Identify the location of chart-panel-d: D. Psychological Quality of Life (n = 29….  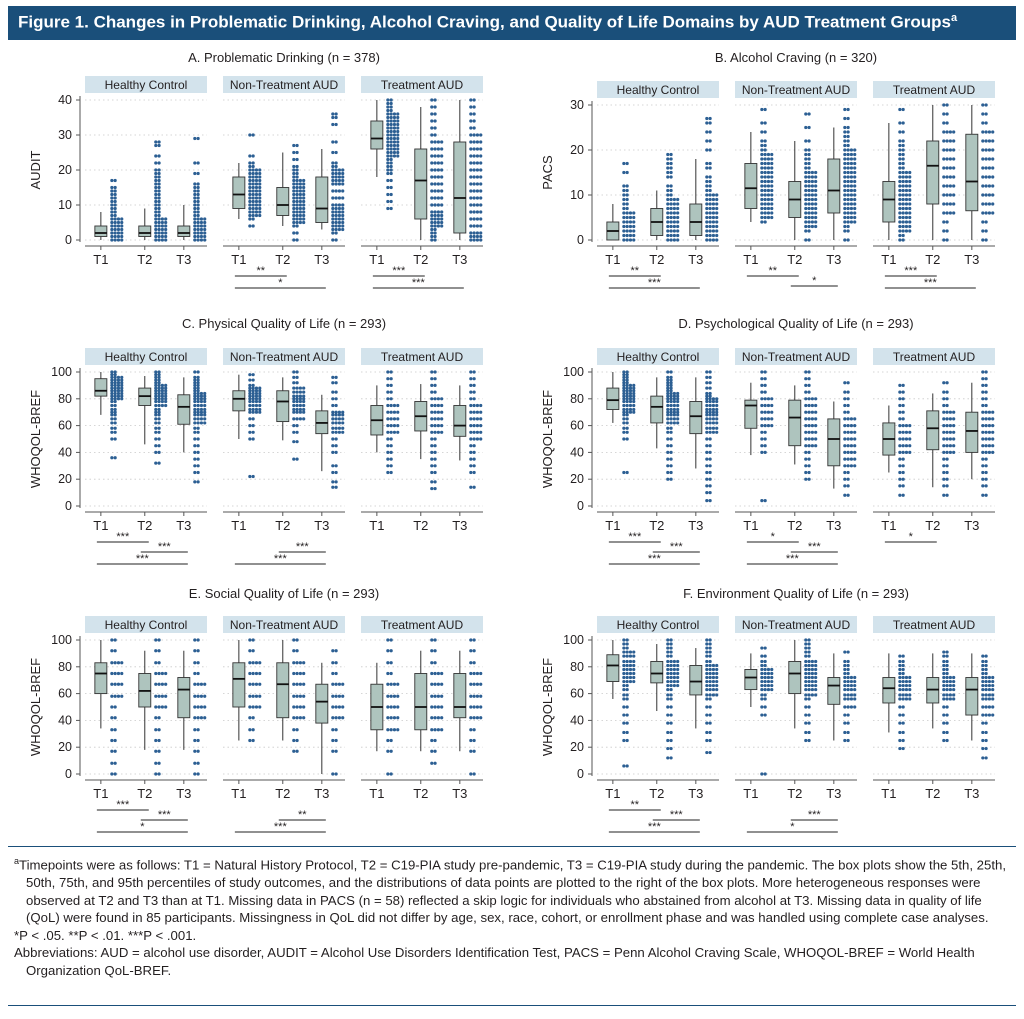
(767, 440).